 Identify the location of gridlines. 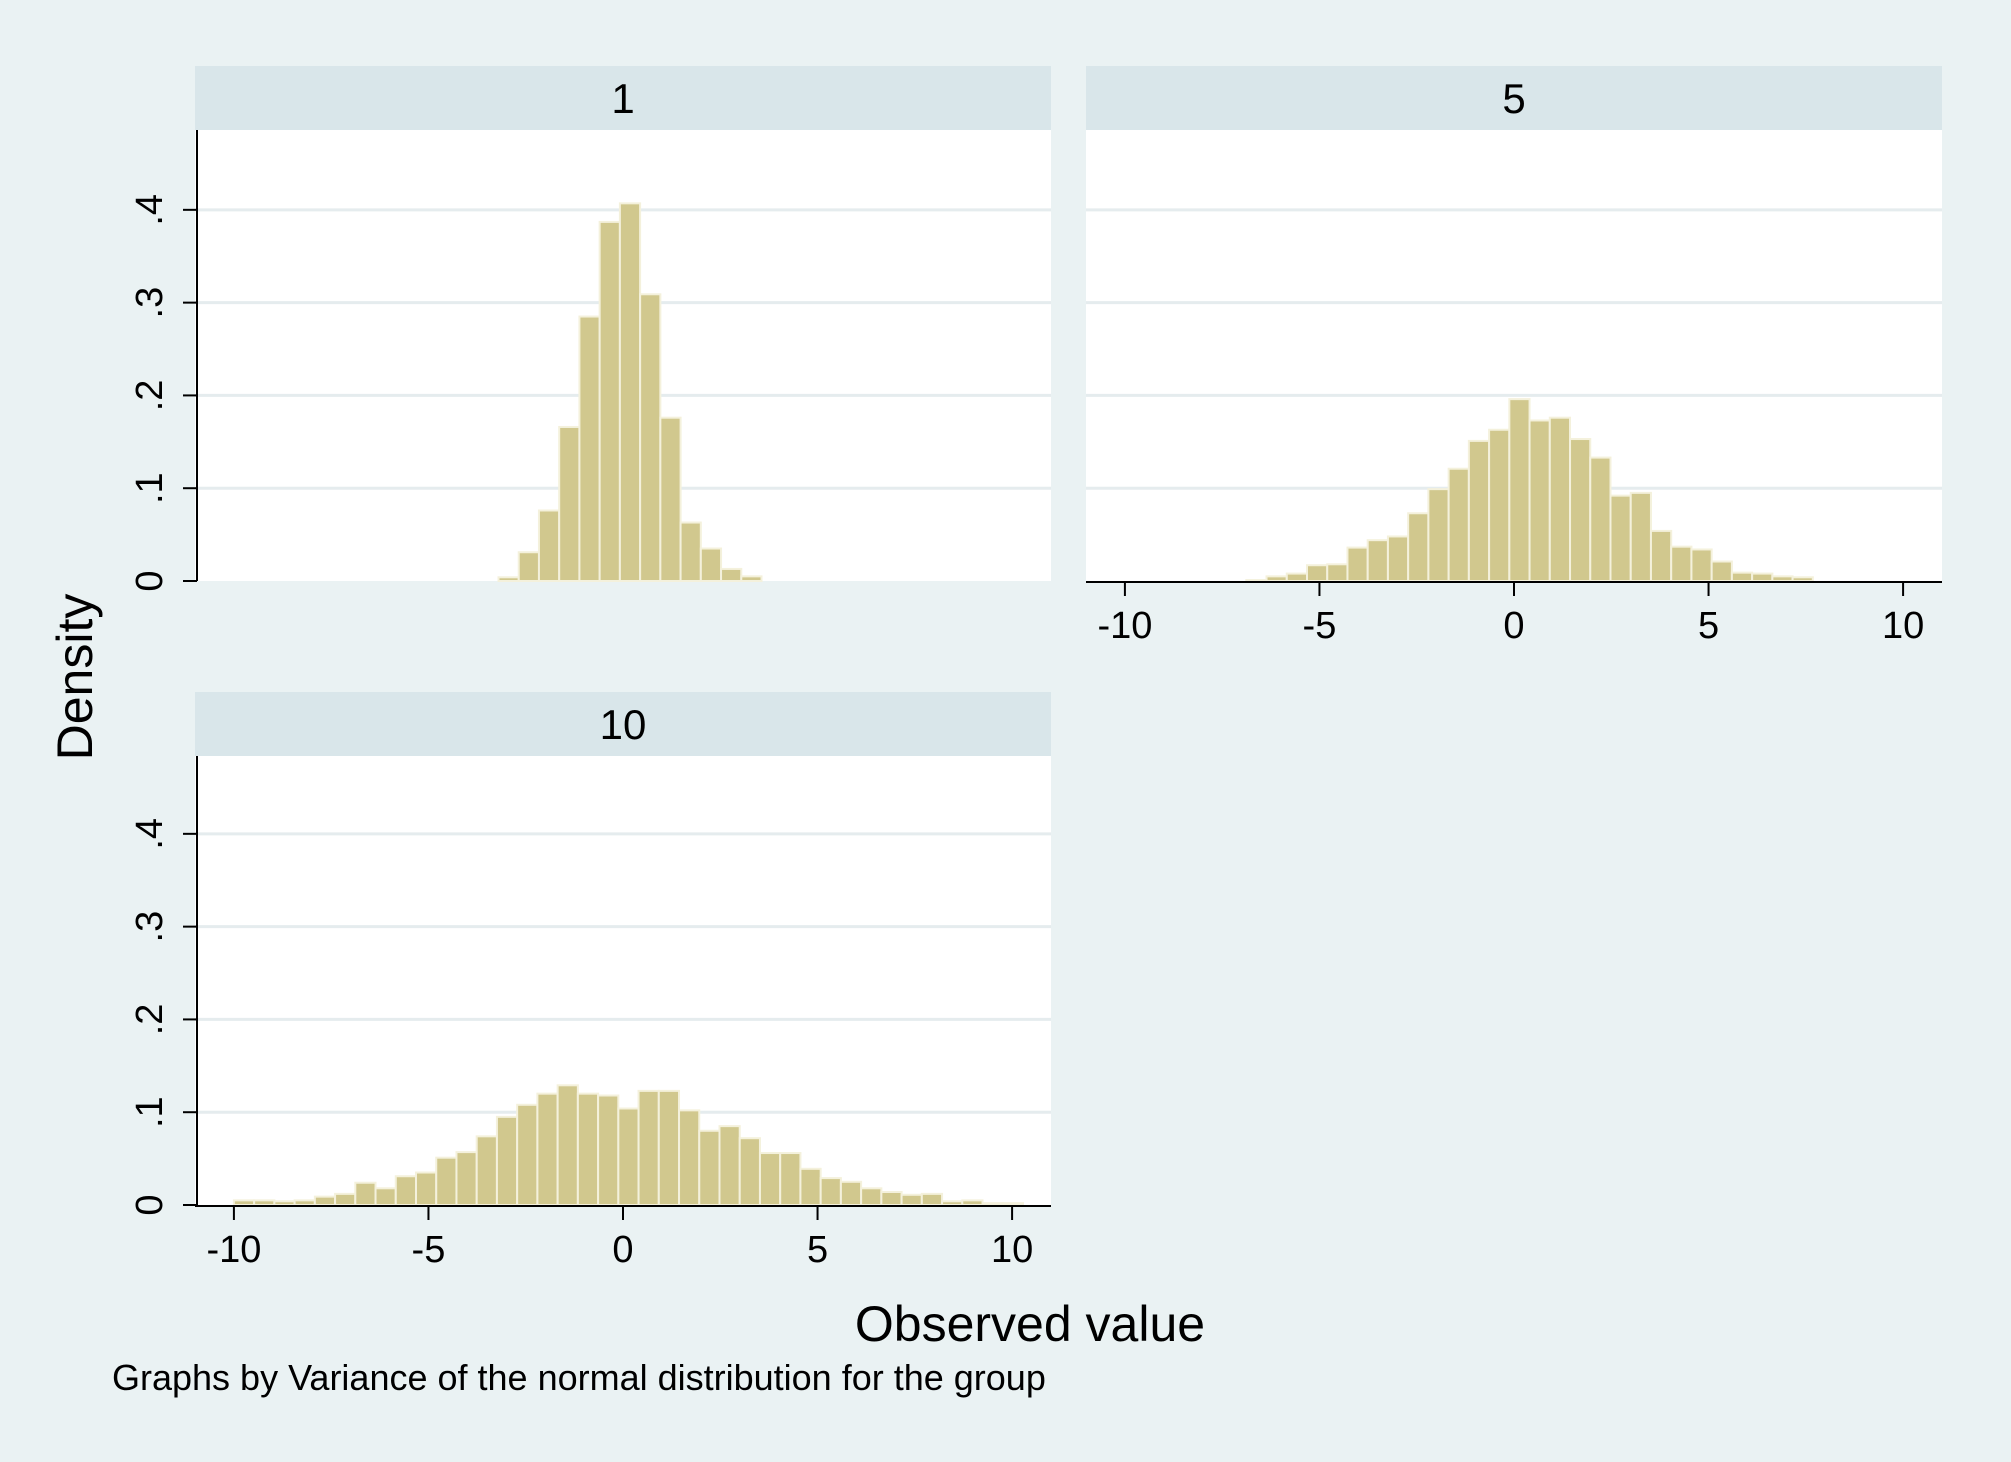
(623, 973).